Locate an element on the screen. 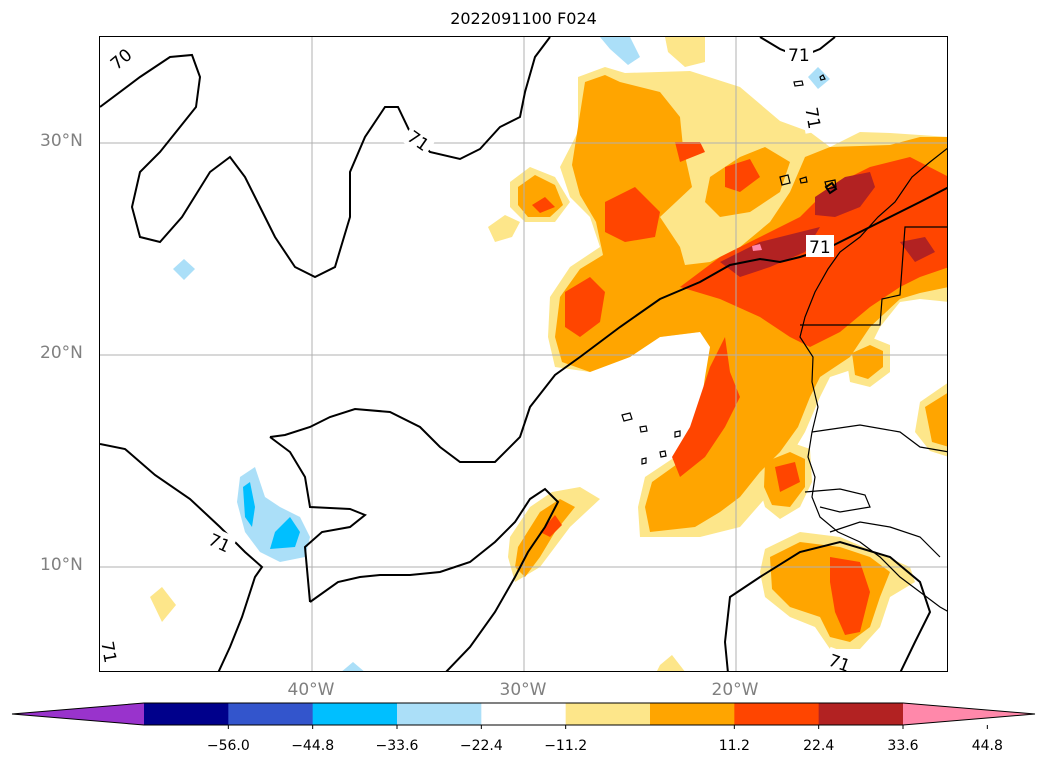  border-mauritania is located at coordinates (879, 438).